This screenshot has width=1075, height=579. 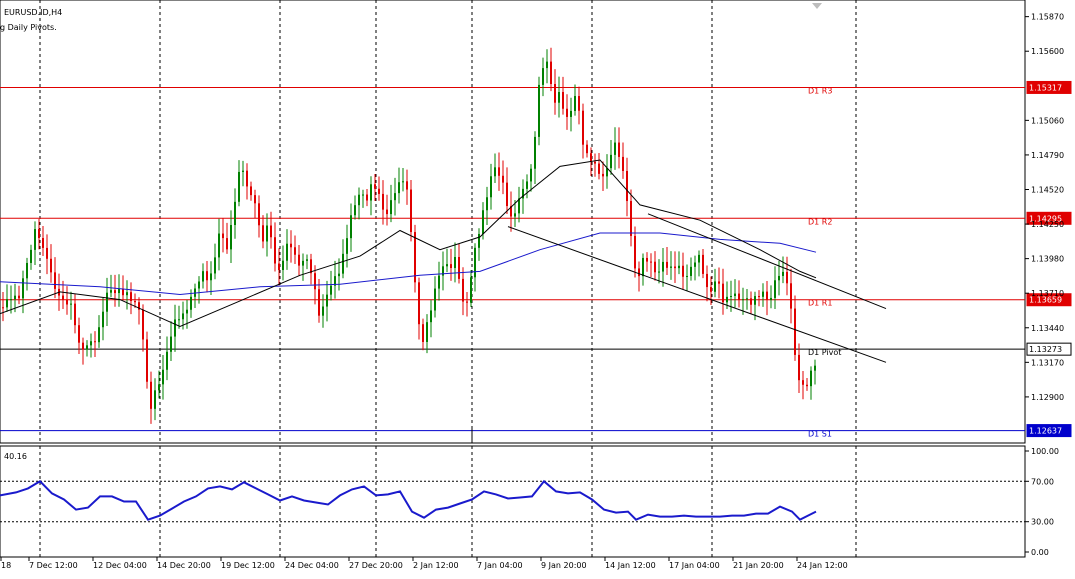 I want to click on trendline, so click(x=697, y=294).